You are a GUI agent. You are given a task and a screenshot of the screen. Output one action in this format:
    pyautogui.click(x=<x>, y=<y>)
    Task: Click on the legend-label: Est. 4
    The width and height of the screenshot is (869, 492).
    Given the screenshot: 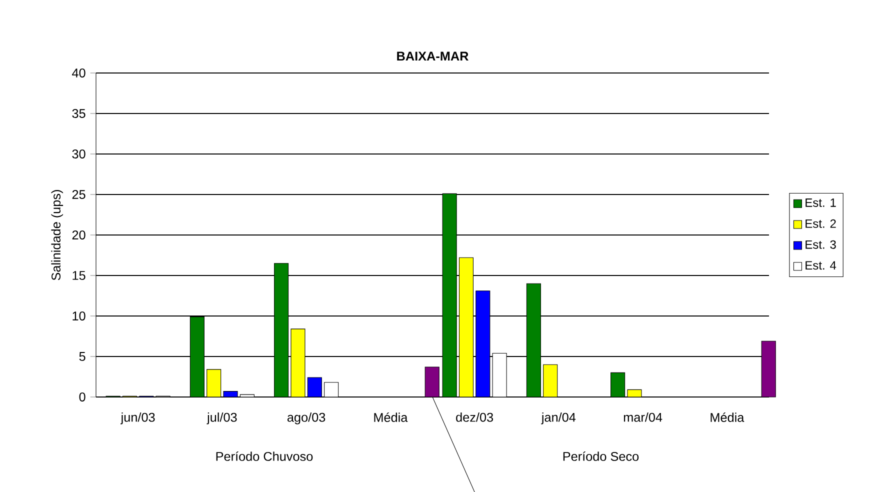 What is the action you would take?
    pyautogui.click(x=821, y=265)
    